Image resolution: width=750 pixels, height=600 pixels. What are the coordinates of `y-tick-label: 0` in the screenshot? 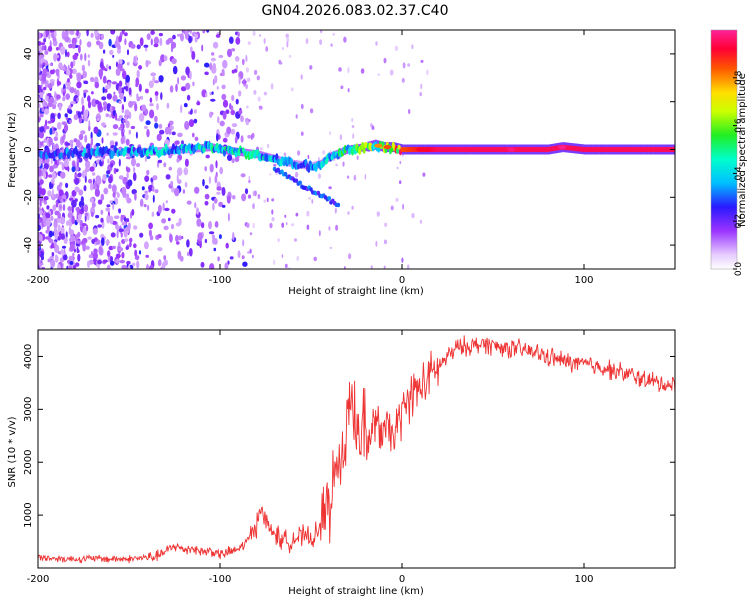 It's located at (28, 149).